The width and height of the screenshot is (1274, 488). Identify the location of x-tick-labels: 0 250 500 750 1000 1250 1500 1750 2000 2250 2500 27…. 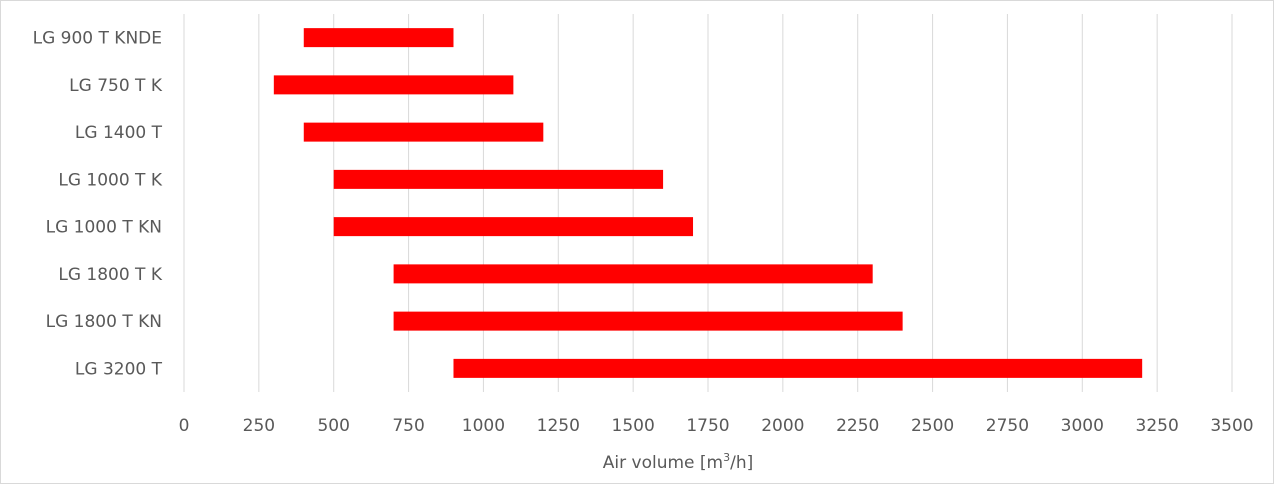
(716, 426).